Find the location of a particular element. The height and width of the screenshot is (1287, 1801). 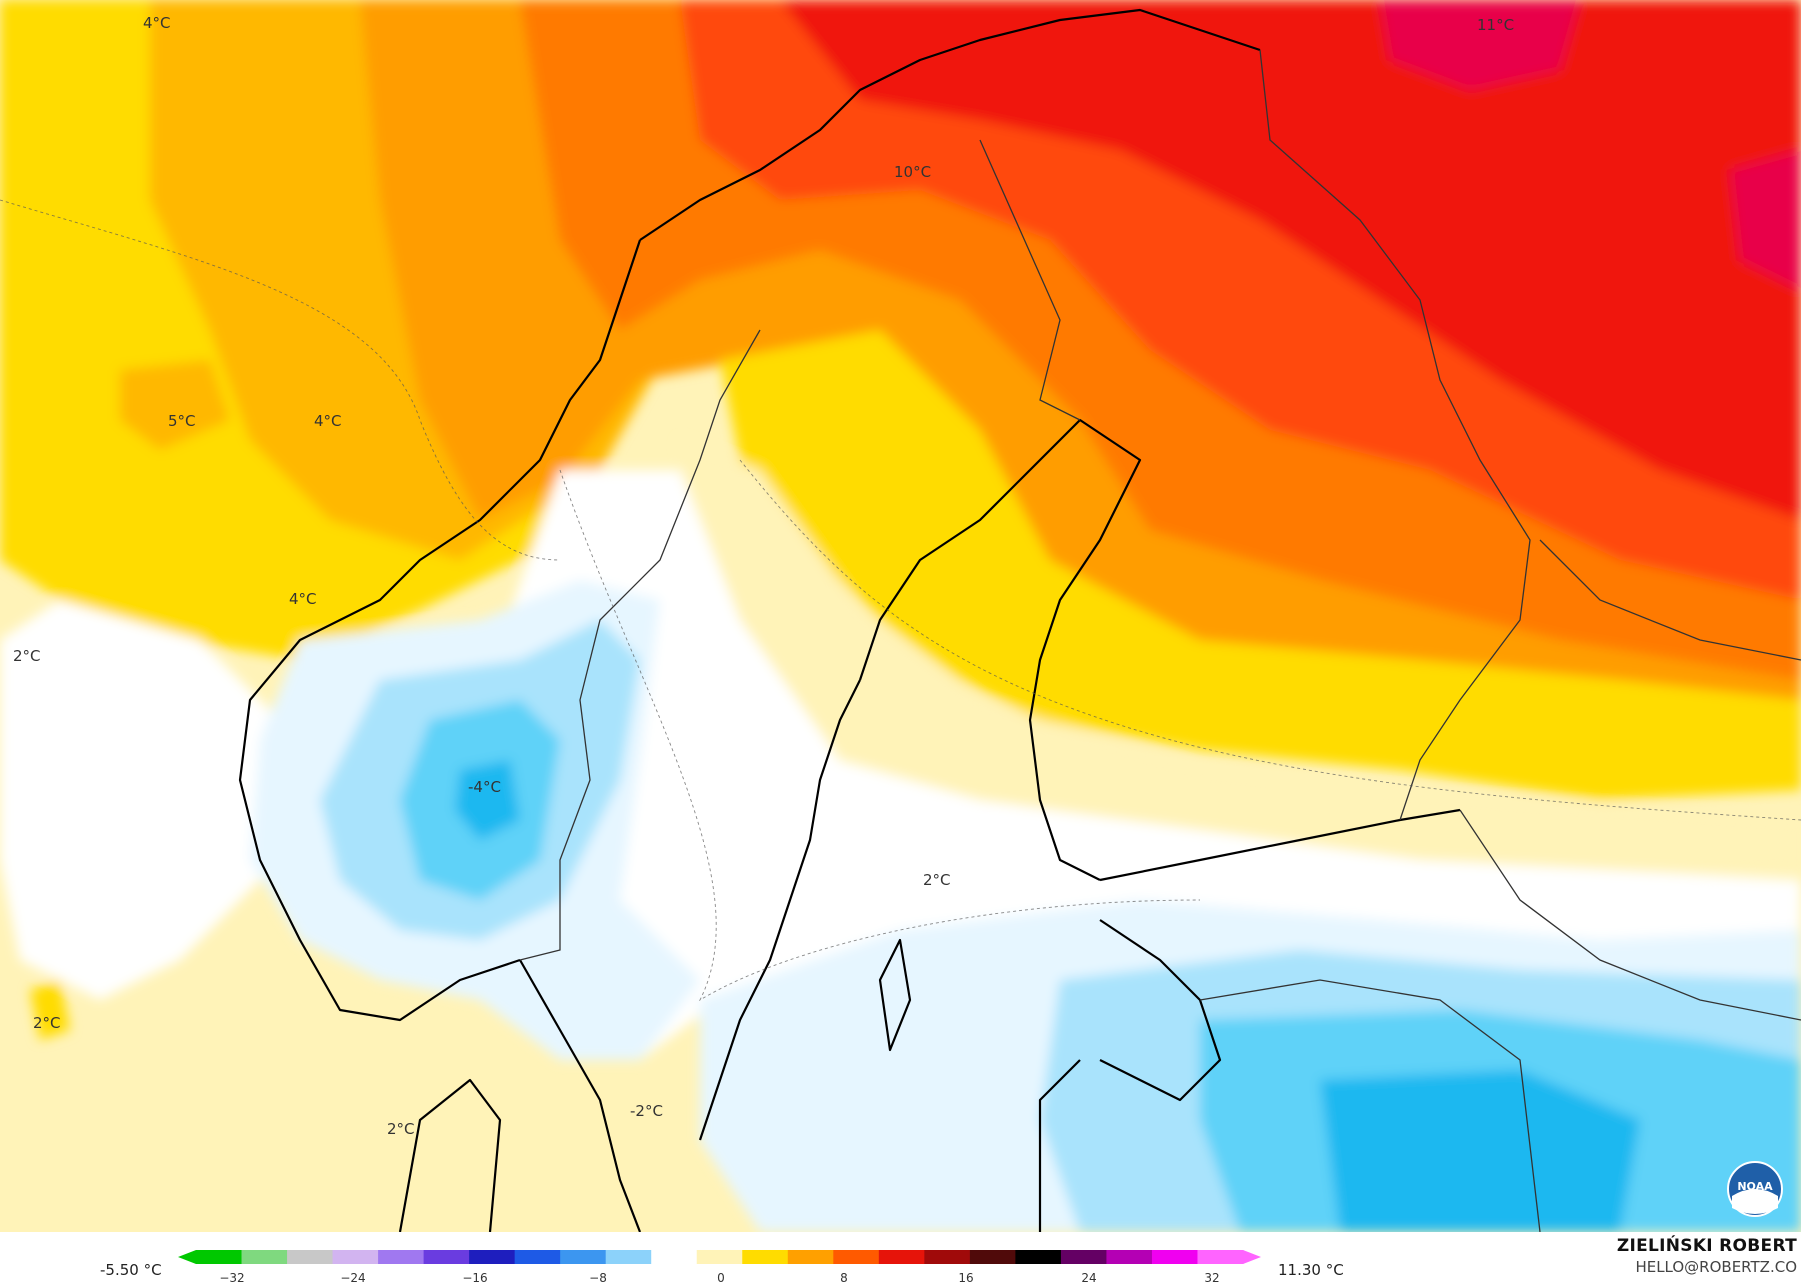

gotland is located at coordinates (895, 995).